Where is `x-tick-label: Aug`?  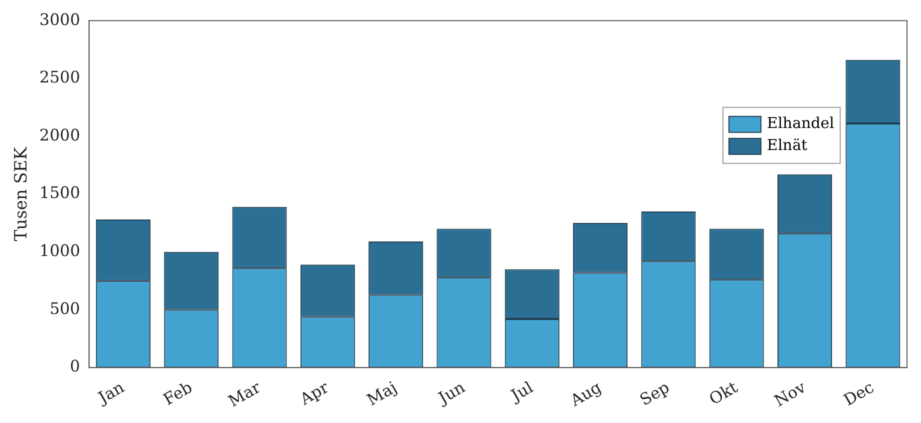
x-tick-label: Aug is located at coordinates (585, 394).